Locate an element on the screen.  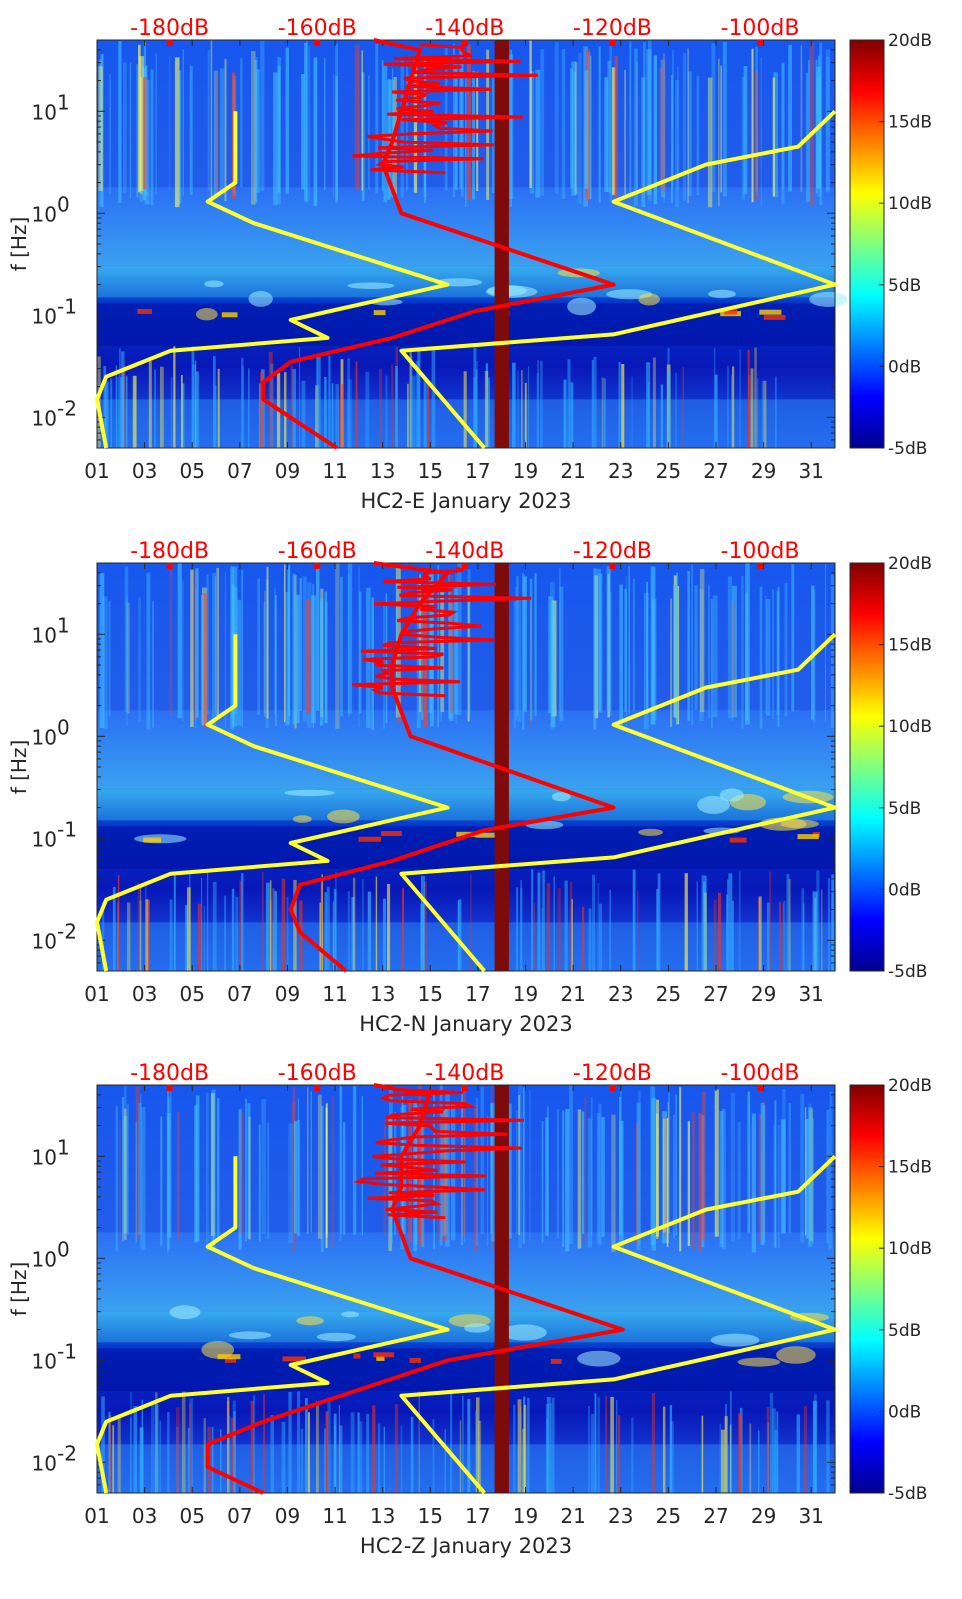
x-tick-label: 13 is located at coordinates (382, 471).